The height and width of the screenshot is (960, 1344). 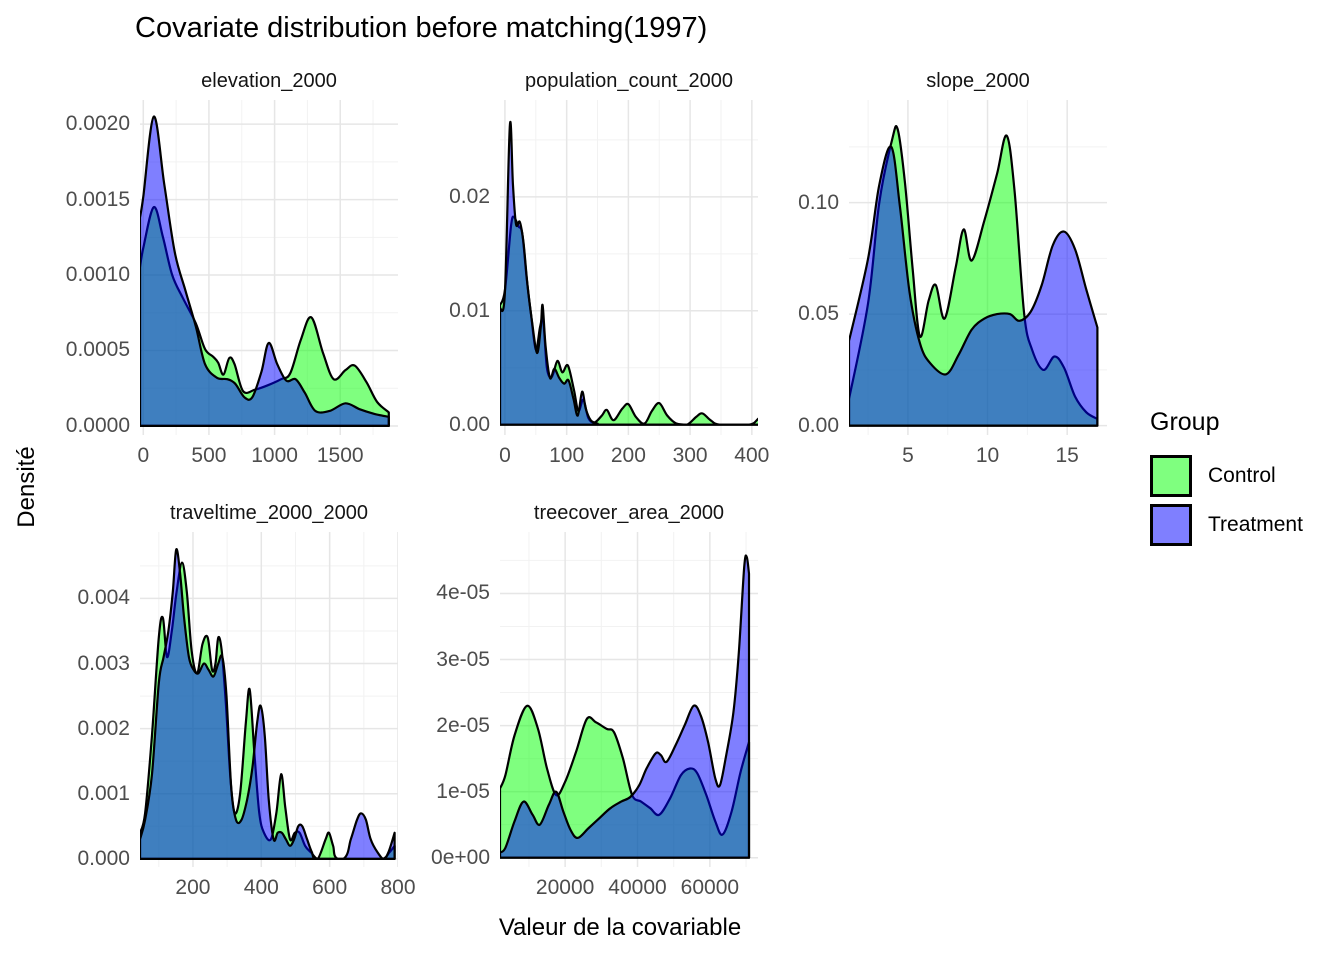 I want to click on legend-item: Treatment, so click(x=1226, y=525).